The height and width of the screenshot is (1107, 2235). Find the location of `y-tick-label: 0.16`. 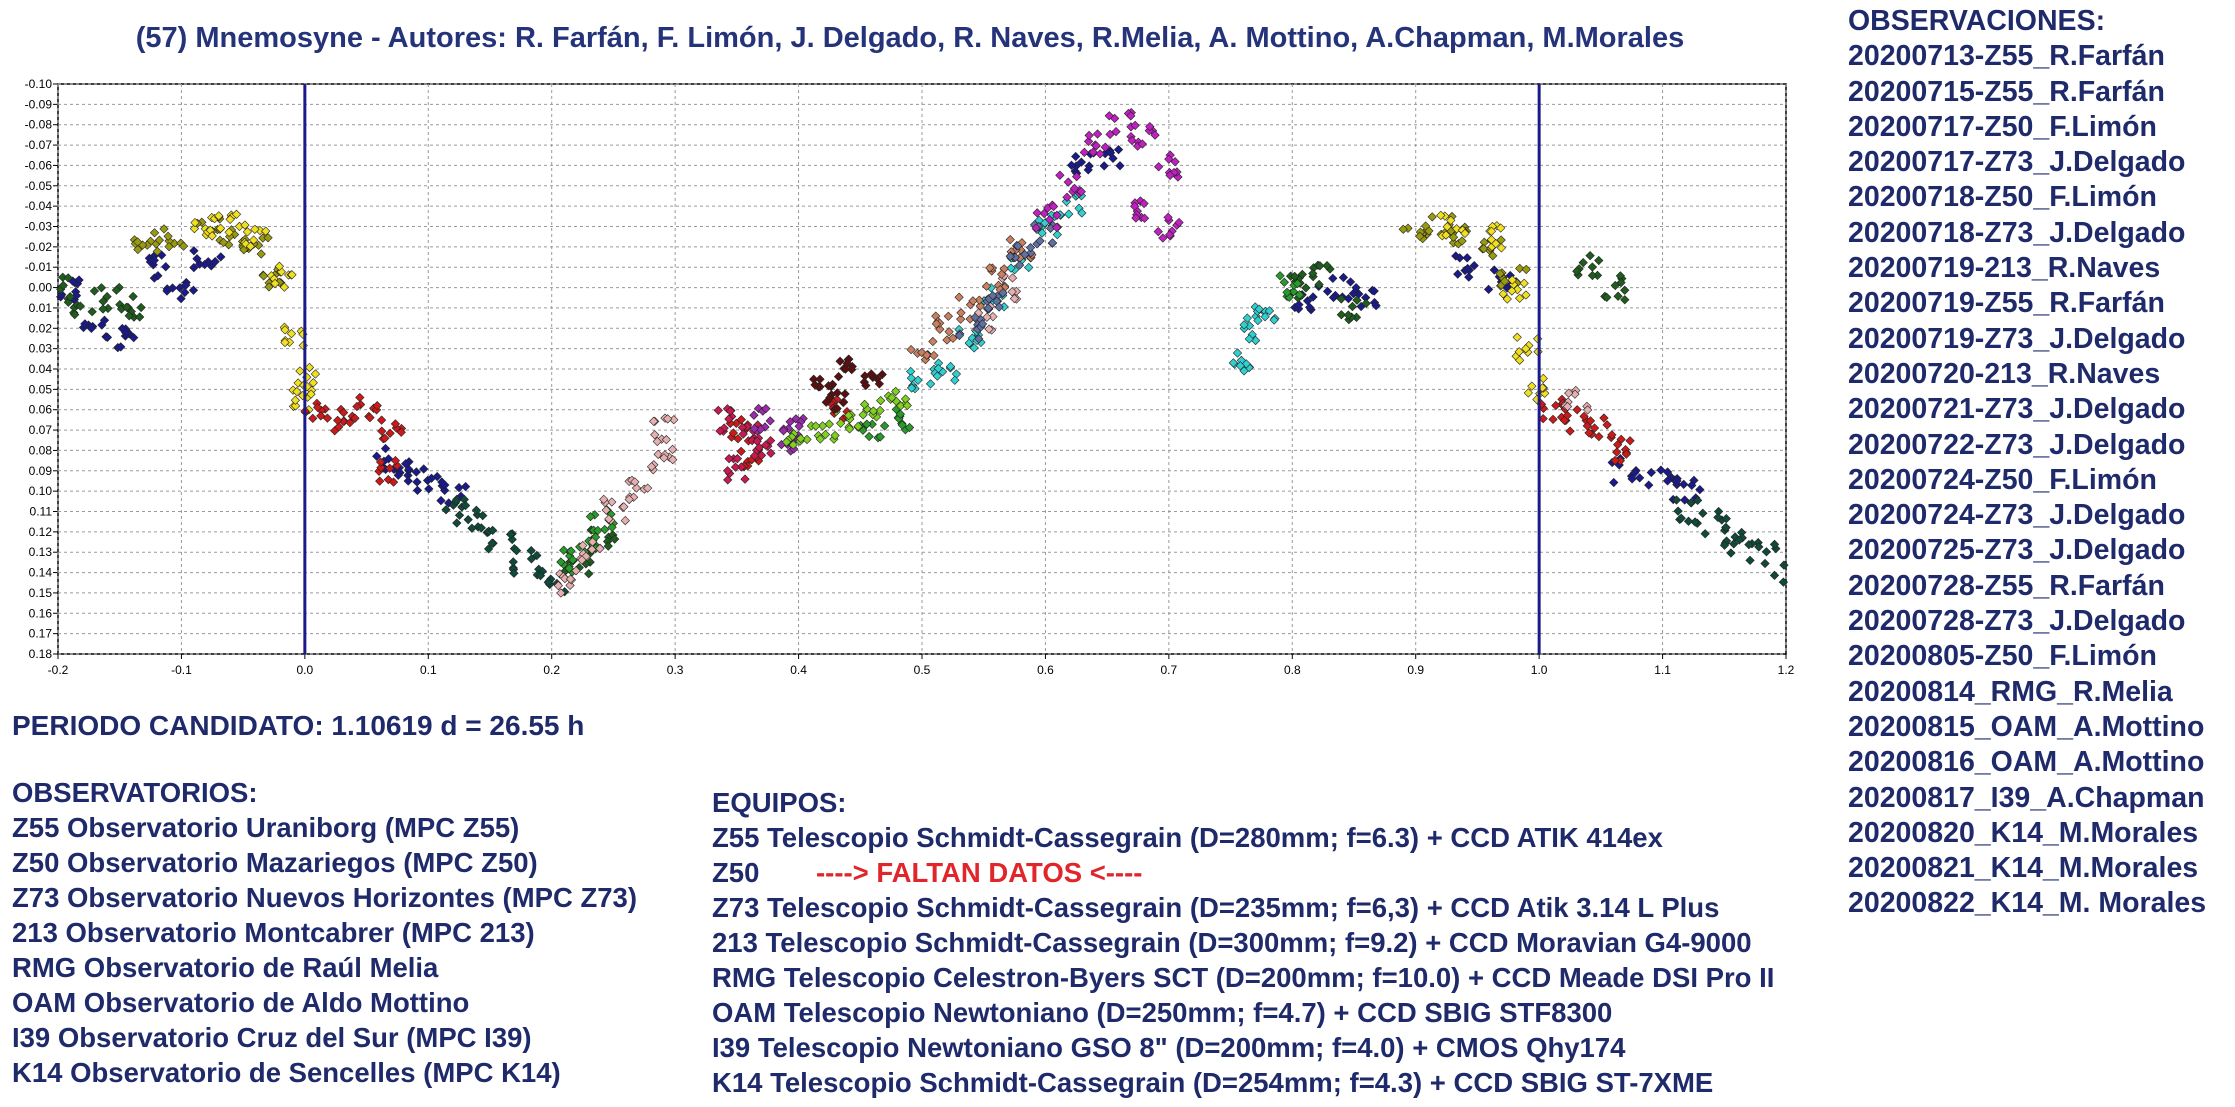

y-tick-label: 0.16 is located at coordinates (41, 613).